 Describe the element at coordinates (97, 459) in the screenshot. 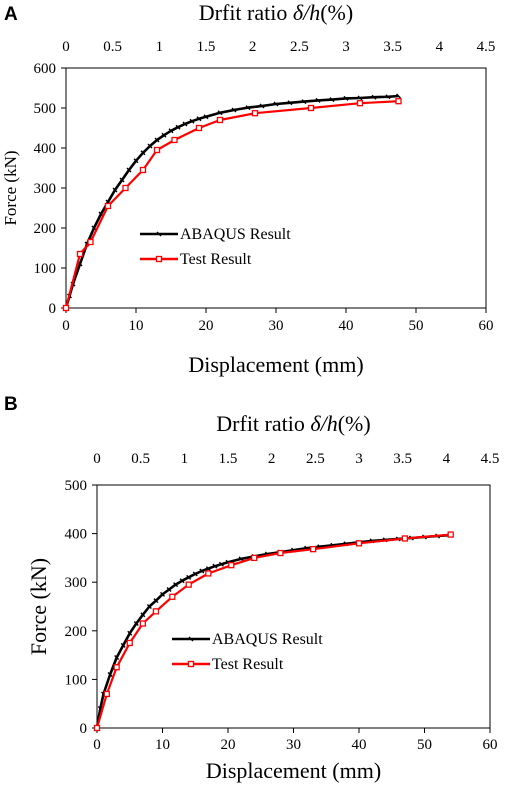

I see `top-tick-label: 0` at that location.